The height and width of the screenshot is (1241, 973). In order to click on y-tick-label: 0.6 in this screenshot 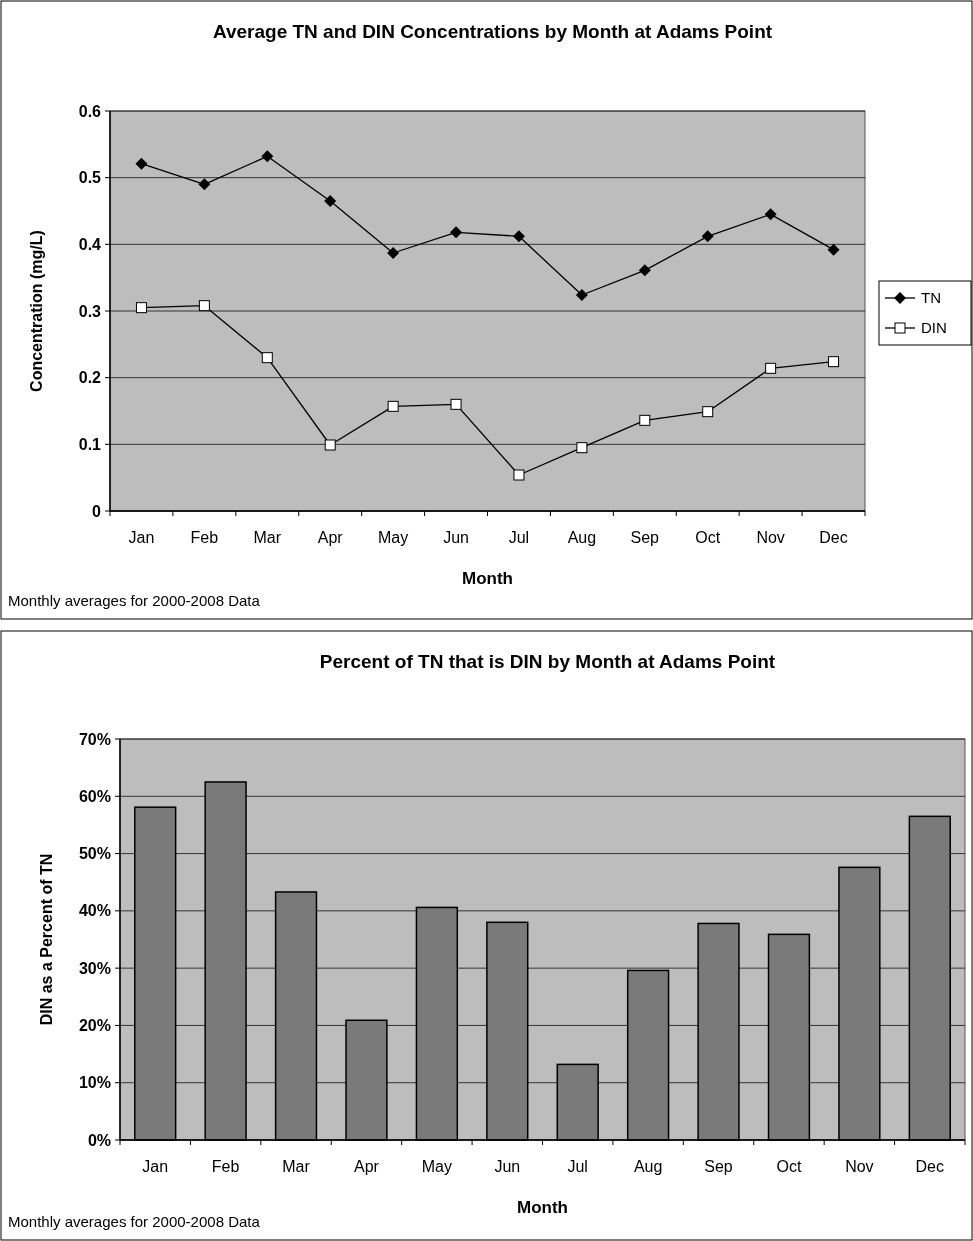, I will do `click(90, 111)`.